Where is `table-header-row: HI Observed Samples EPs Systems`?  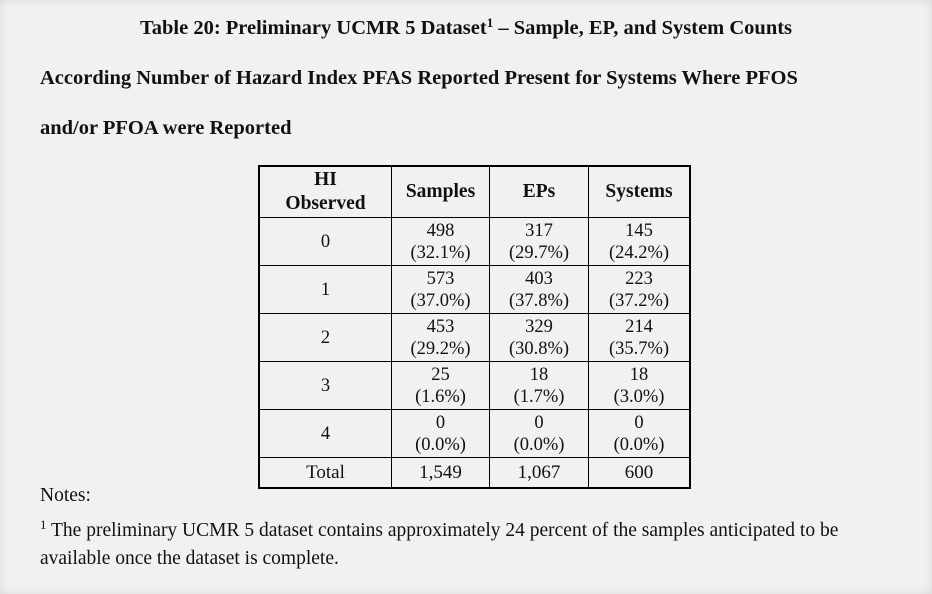
table-header-row: HI Observed Samples EPs Systems is located at coordinates (474, 191).